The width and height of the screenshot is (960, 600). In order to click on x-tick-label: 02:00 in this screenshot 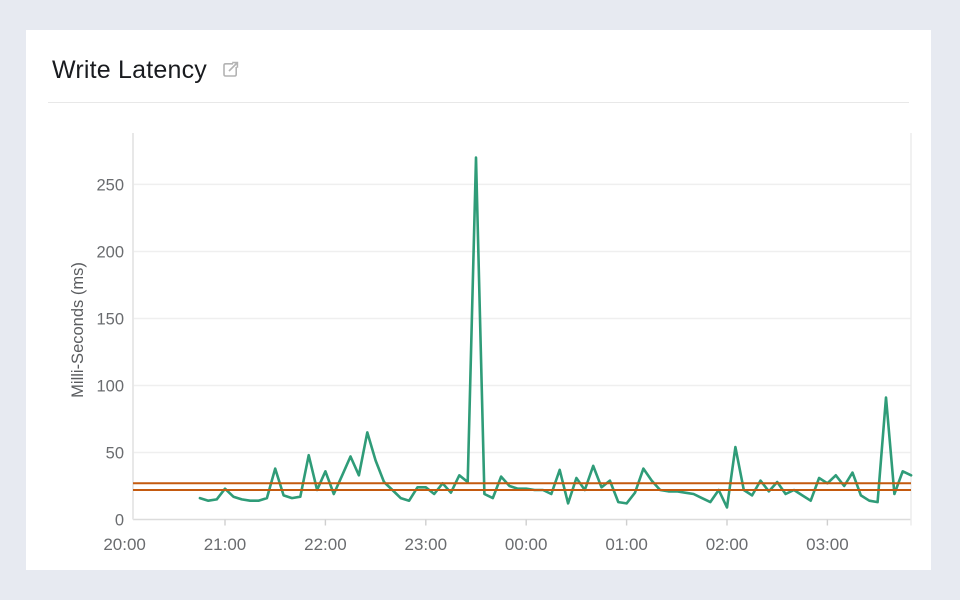, I will do `click(727, 544)`.